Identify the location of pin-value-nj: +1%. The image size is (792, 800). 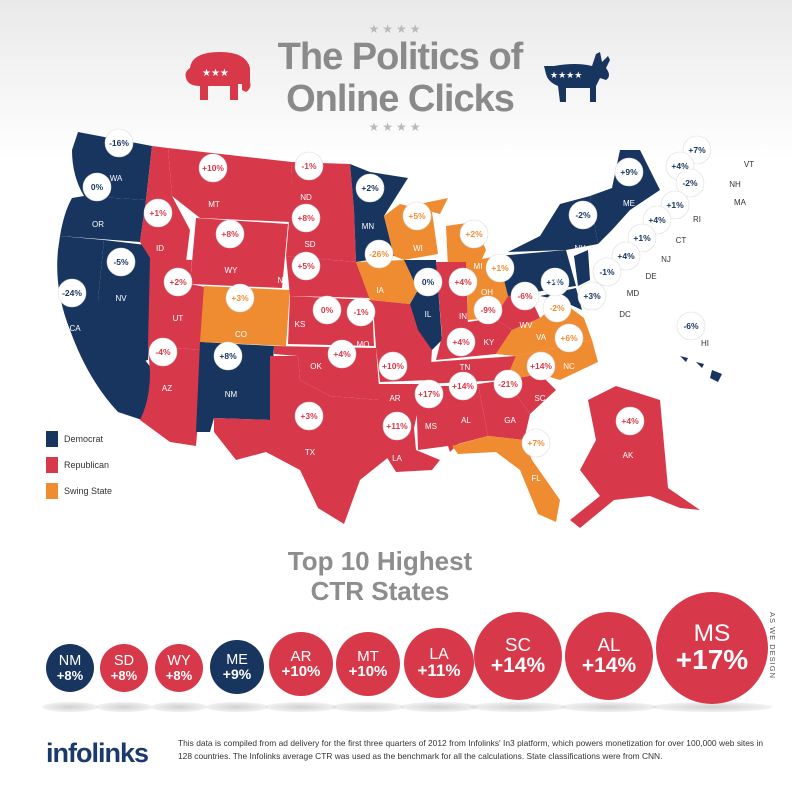
(642, 238).